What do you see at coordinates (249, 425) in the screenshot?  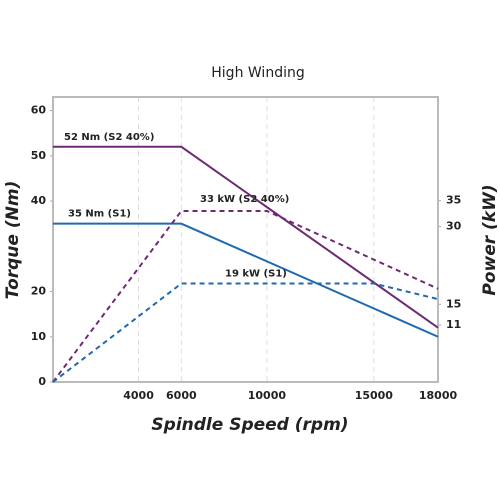 I see `x-axis-label: Spindle Speed (rpm)` at bounding box center [249, 425].